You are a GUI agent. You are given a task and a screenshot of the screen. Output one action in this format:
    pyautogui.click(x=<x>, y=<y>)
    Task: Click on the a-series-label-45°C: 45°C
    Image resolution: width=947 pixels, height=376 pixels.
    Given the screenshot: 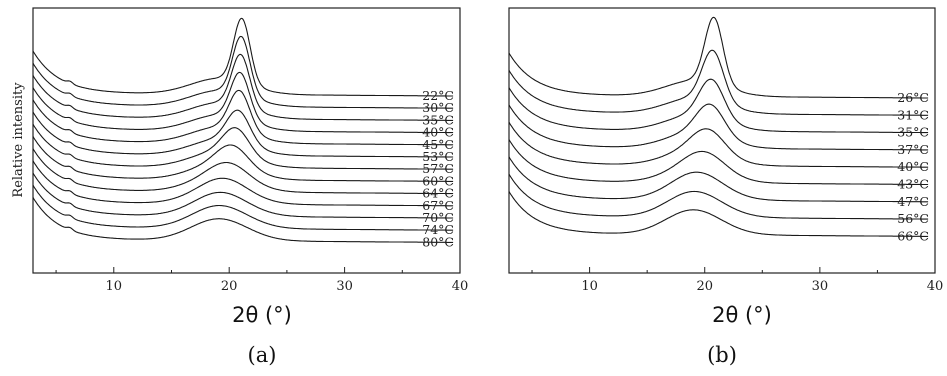 What is the action you would take?
    pyautogui.click(x=438, y=144)
    